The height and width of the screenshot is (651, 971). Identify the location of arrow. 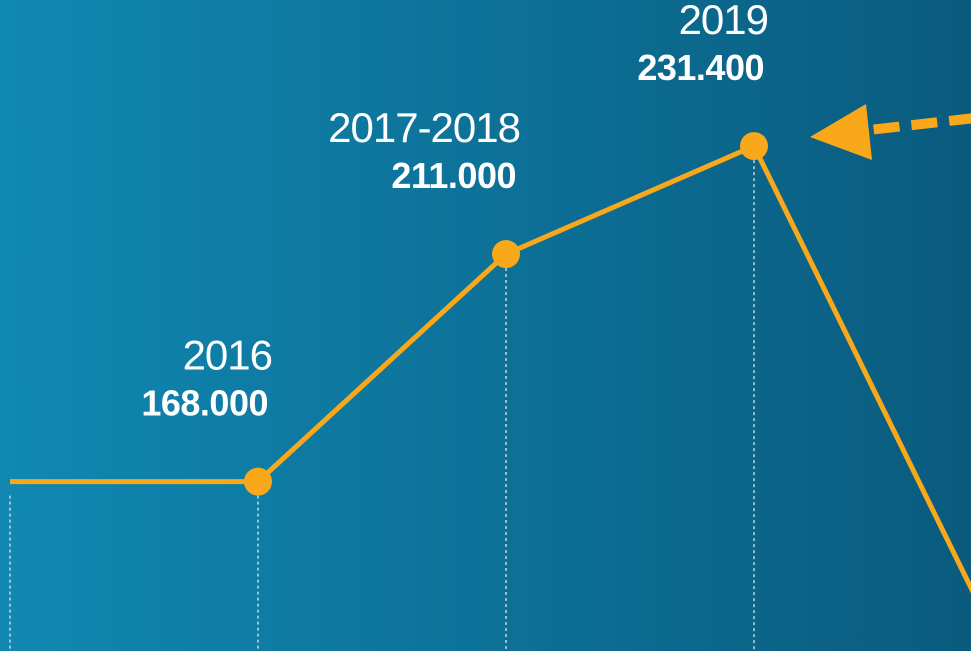
(890, 132).